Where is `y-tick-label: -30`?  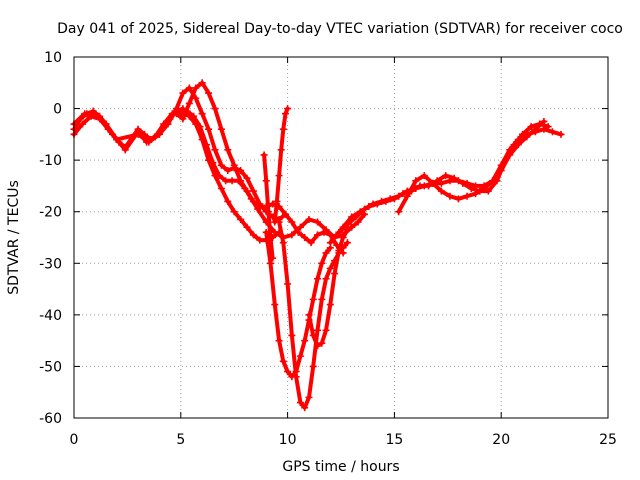 y-tick-label: -30 is located at coordinates (50, 264).